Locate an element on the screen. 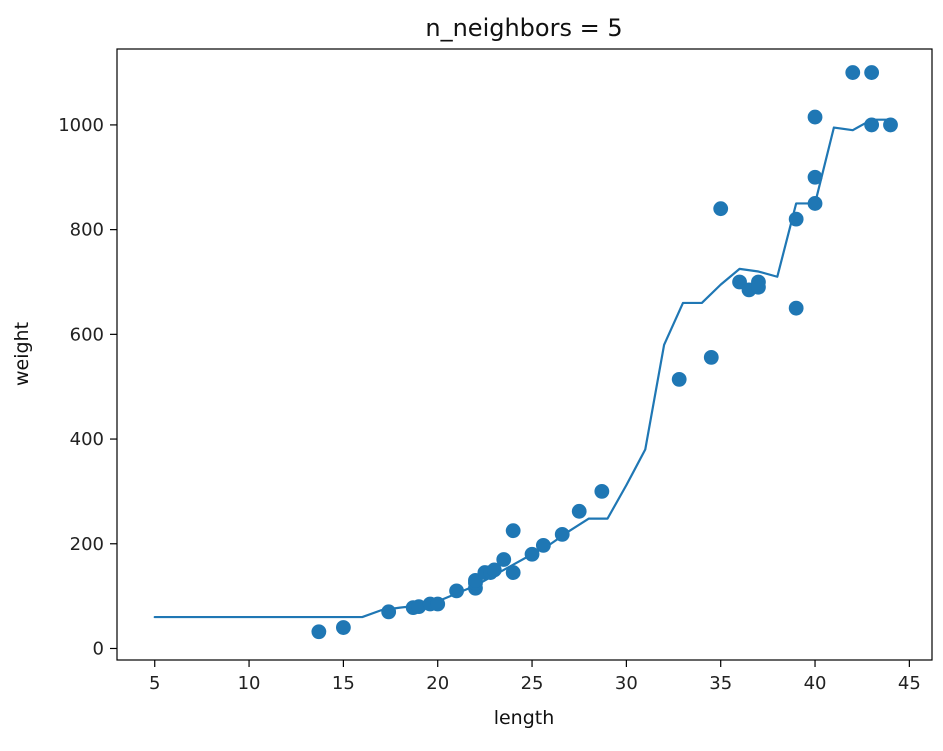 This screenshot has height=751, width=943. y-tick-label: 600 is located at coordinates (87, 334).